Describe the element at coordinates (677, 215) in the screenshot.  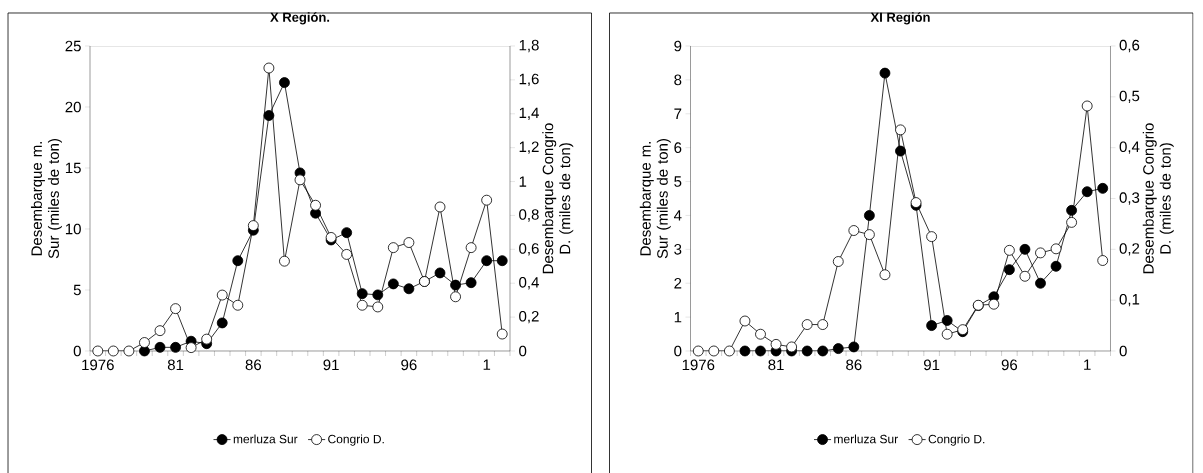
I see `y-tick-label: 4` at that location.